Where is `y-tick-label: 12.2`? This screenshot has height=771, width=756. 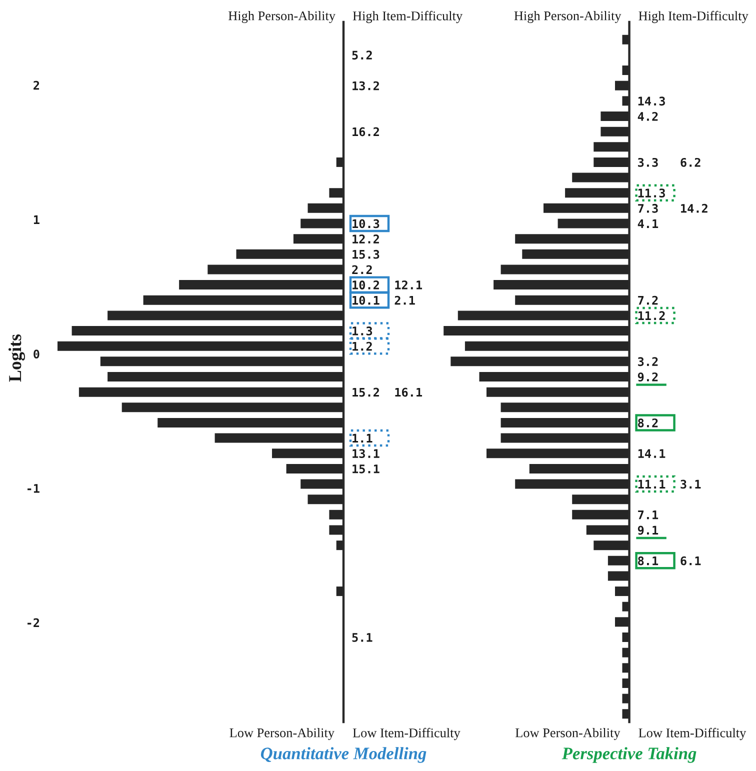
y-tick-label: 12.2 is located at coordinates (365, 239).